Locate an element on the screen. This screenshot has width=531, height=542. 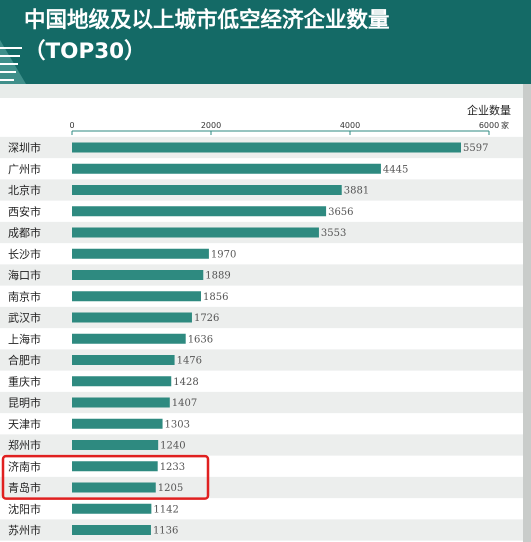
value-label: 1240 is located at coordinates (172, 446).